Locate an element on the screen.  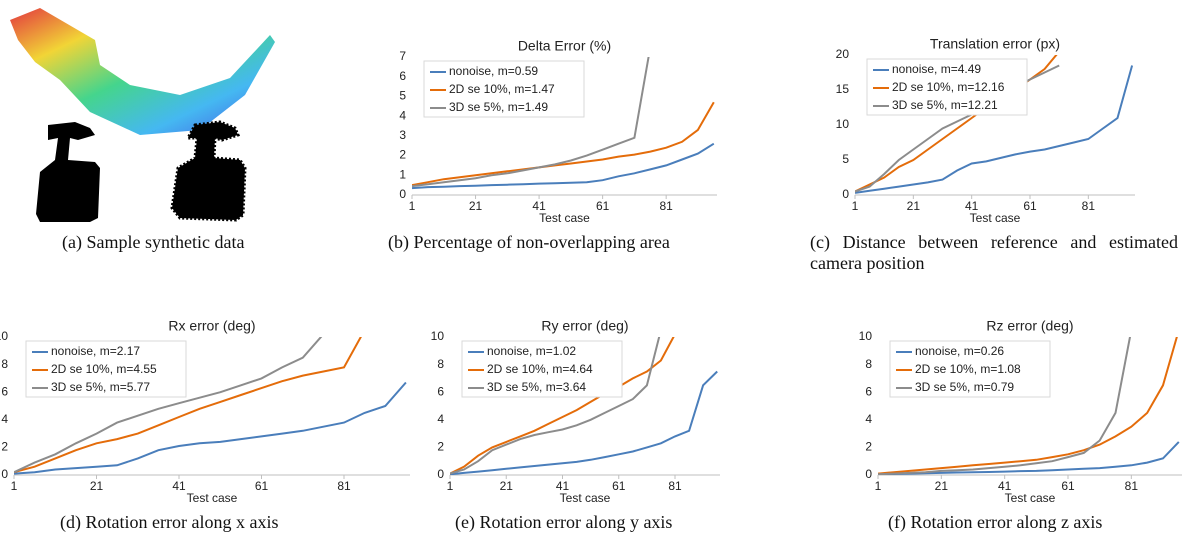
caption: (b) Percentage of non-overlapping area is located at coordinates (529, 242).